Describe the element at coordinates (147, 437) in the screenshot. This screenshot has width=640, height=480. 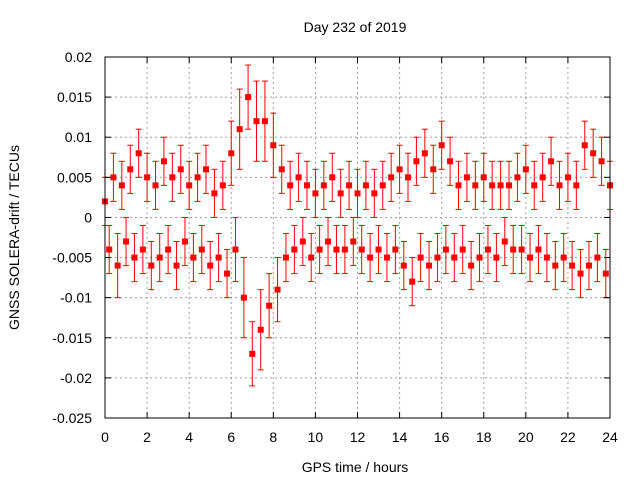
I see `x-tick-label: 2` at that location.